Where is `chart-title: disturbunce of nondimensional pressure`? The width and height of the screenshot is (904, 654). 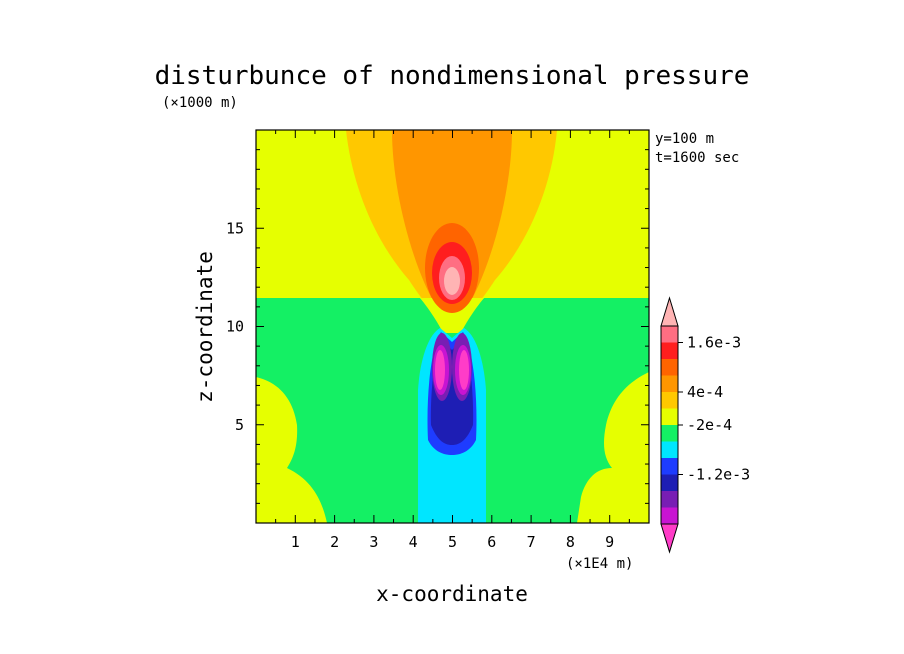
chart-title: disturbunce of nondimensional pressure is located at coordinates (452, 76).